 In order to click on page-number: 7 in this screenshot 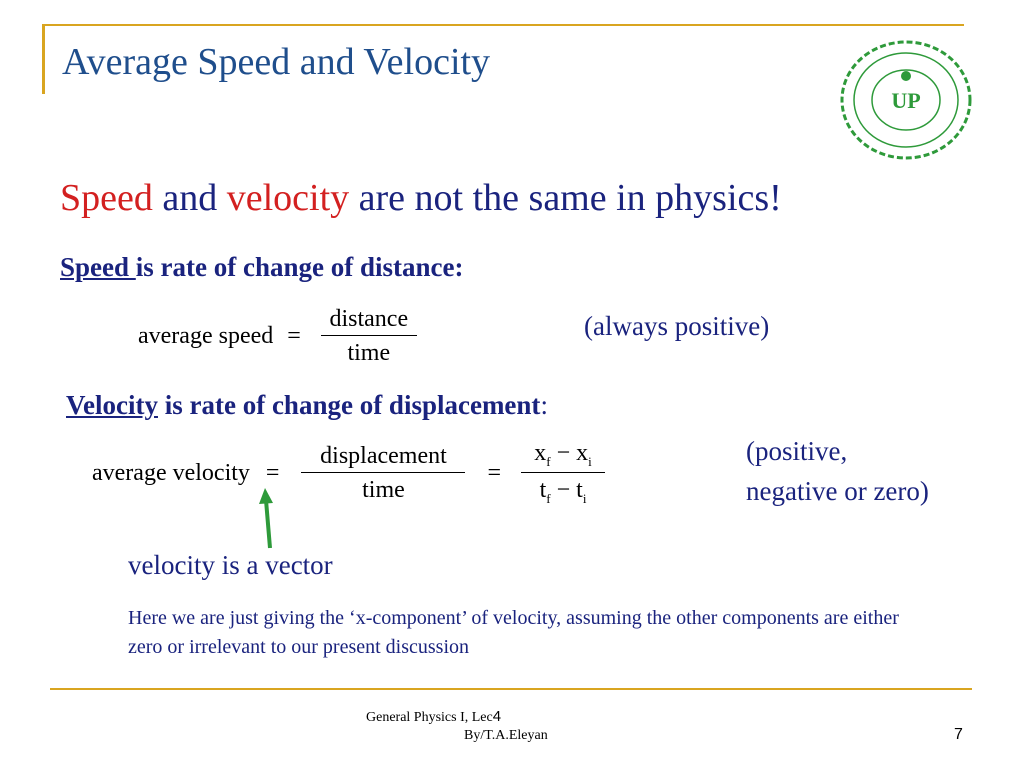, I will do `click(958, 734)`.